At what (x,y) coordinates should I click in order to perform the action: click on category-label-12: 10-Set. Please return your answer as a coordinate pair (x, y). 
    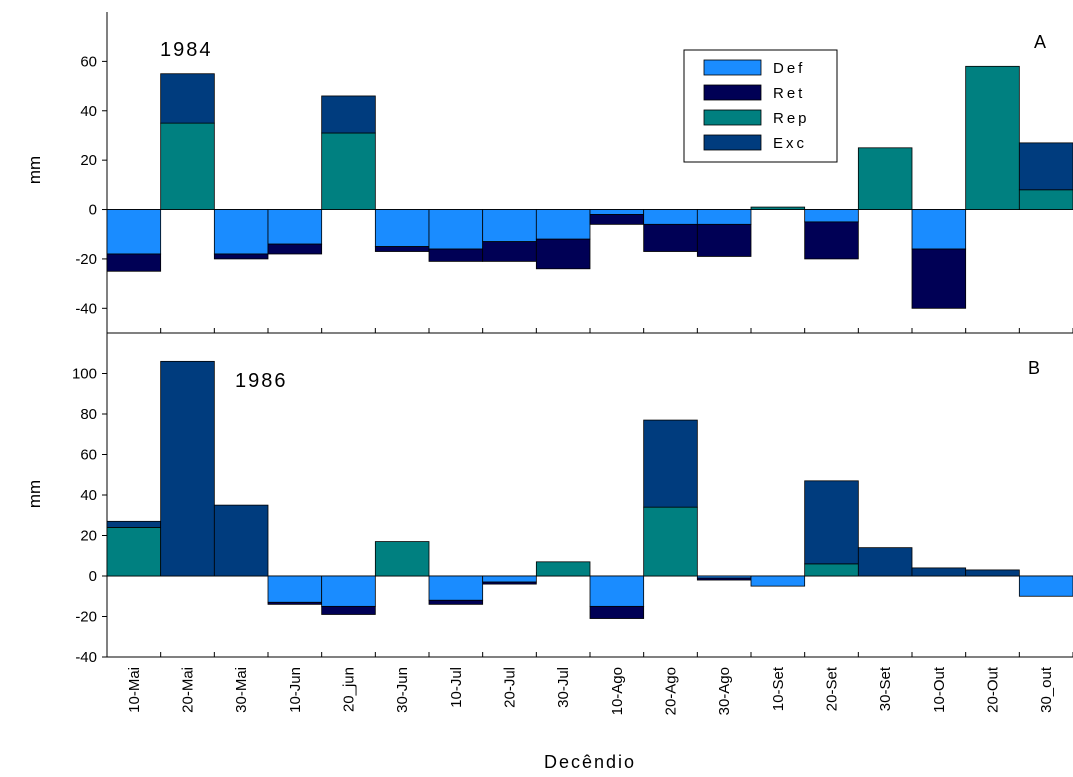
    Looking at the image, I should click on (778, 688).